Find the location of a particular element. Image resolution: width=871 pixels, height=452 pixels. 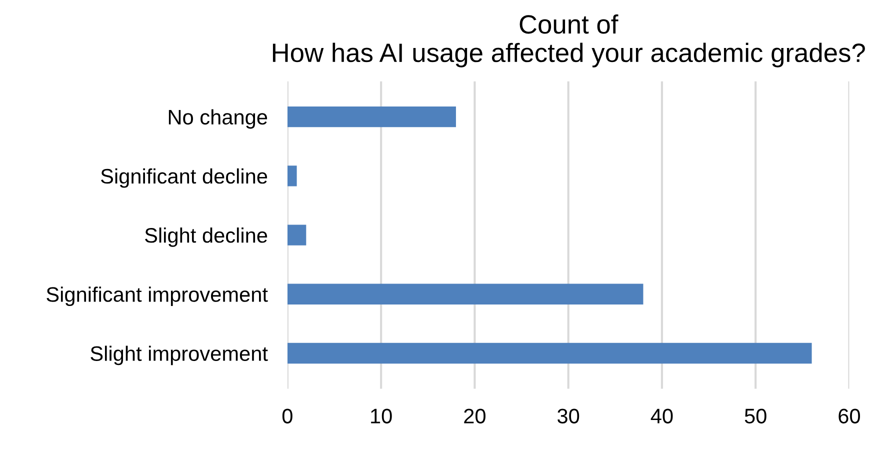

x-tick-label: 20 is located at coordinates (475, 416).